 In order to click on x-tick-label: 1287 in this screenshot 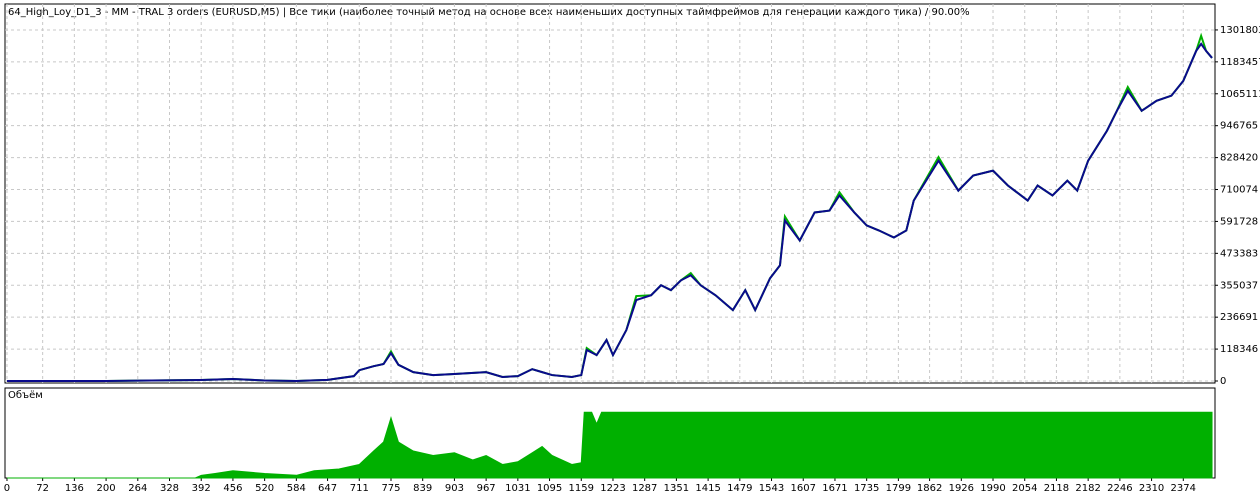, I will do `click(644, 488)`.